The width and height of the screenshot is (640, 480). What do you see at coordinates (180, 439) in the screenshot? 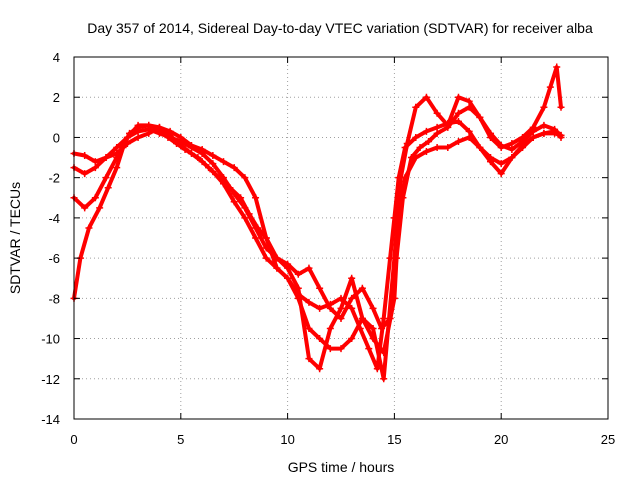
I see `x-tick-label: 5` at bounding box center [180, 439].